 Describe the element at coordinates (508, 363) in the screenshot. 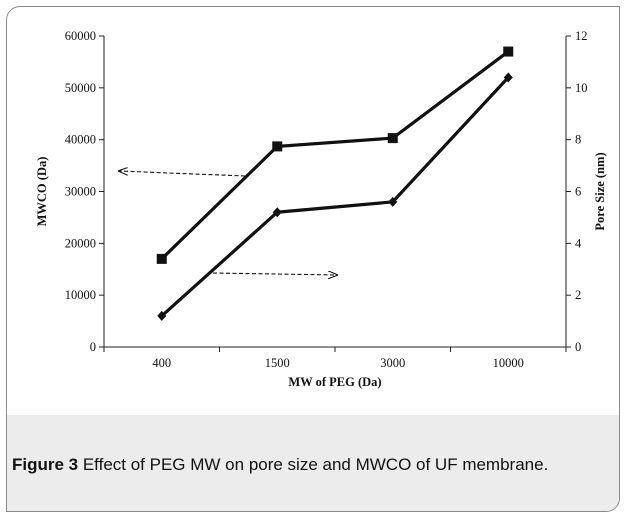

I see `x-tick-label: 10000` at that location.